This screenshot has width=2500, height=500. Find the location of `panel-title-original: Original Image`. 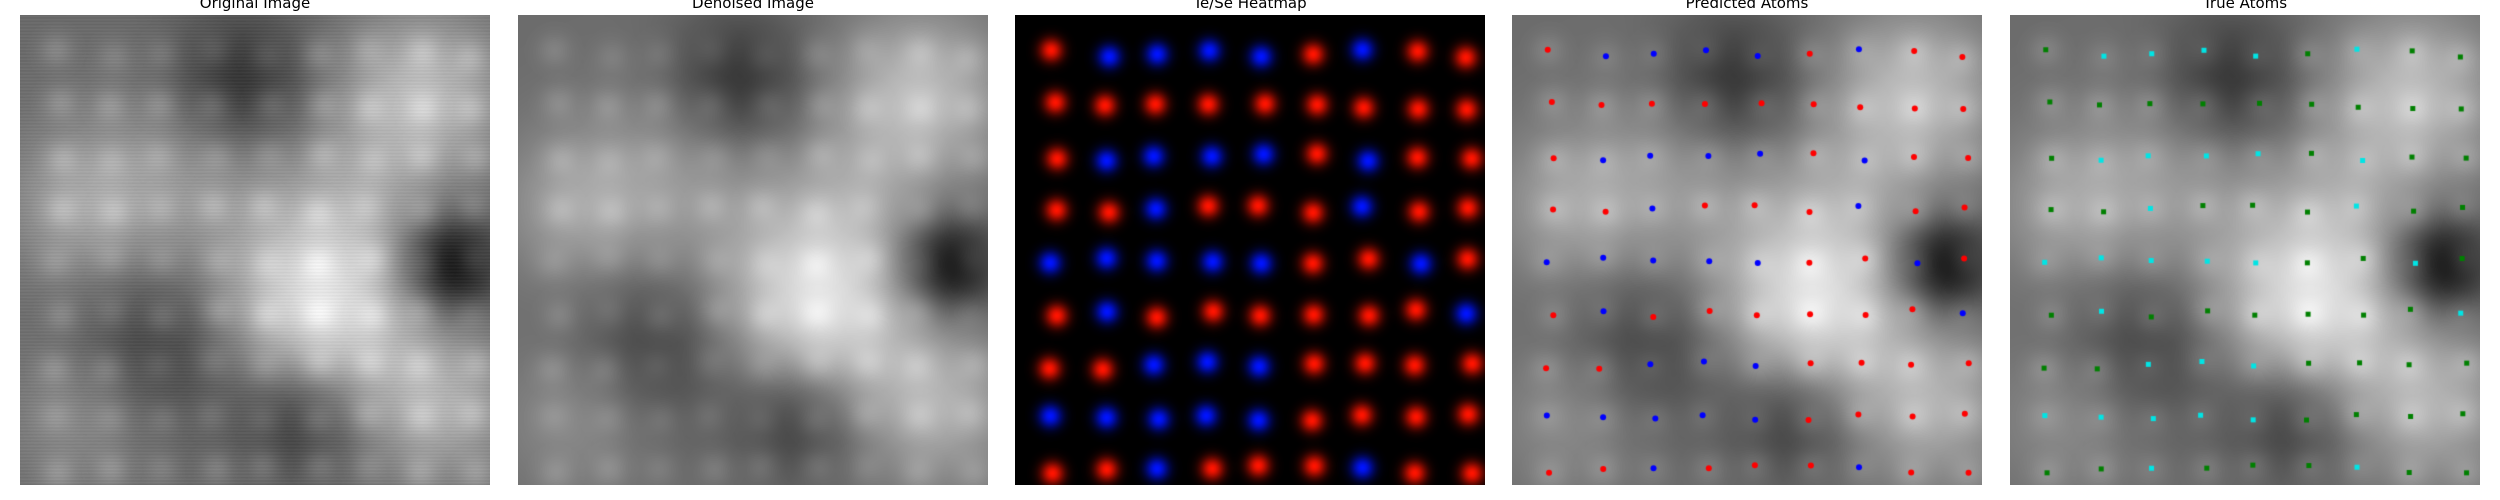

panel-title-original: Original Image is located at coordinates (255, 6).